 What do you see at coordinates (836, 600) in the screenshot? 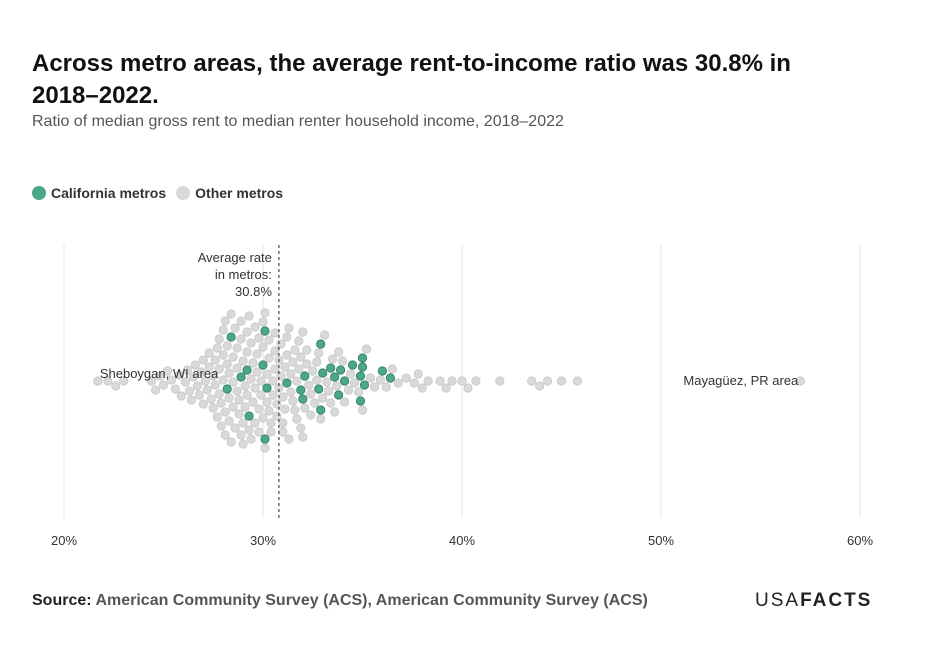
I see `logo-bold: FACTS` at bounding box center [836, 600].